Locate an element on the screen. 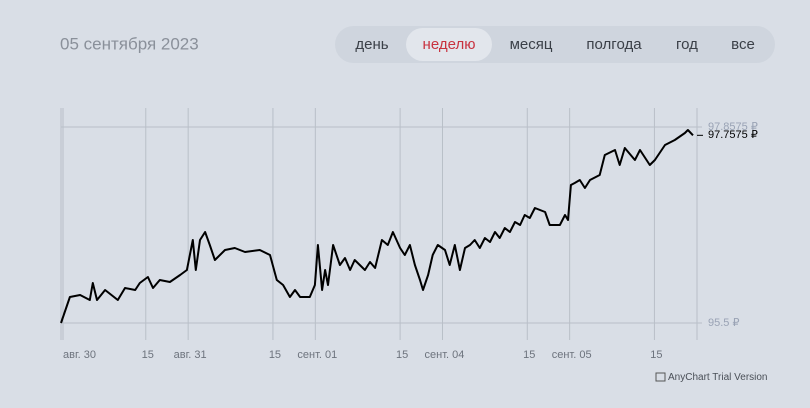  x-tick-label: авг. 30 is located at coordinates (79, 355).